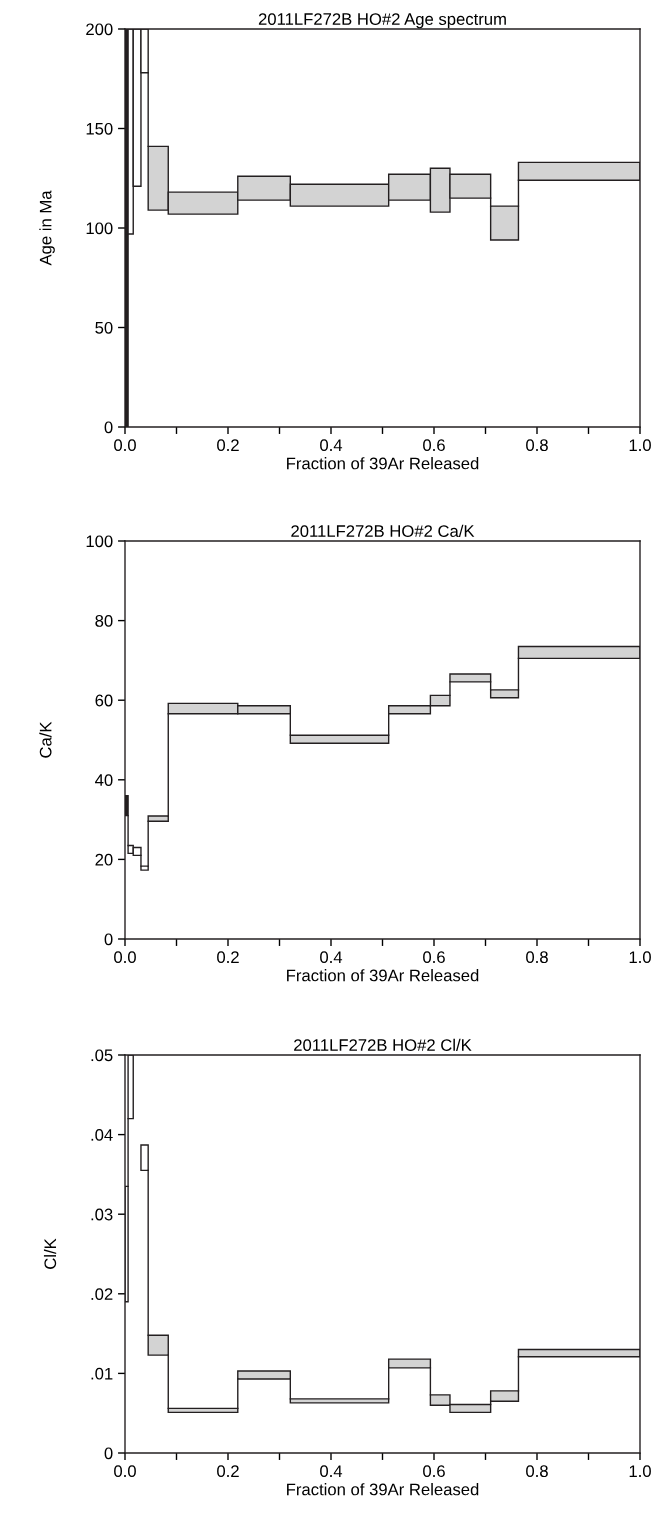 Image resolution: width=666 pixels, height=1530 pixels. I want to click on y-tick-label: .03, so click(102, 1214).